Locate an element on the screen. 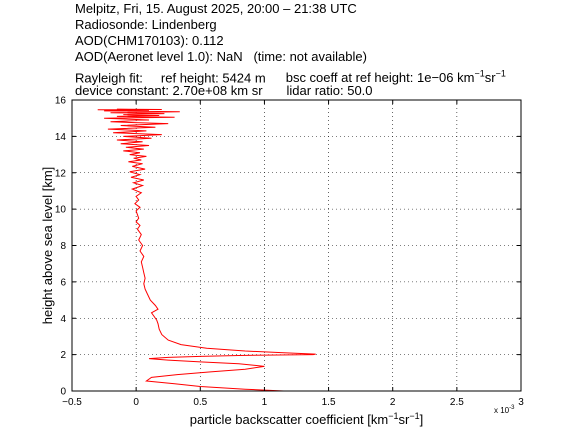  x-tick-label: 1 is located at coordinates (265, 402).